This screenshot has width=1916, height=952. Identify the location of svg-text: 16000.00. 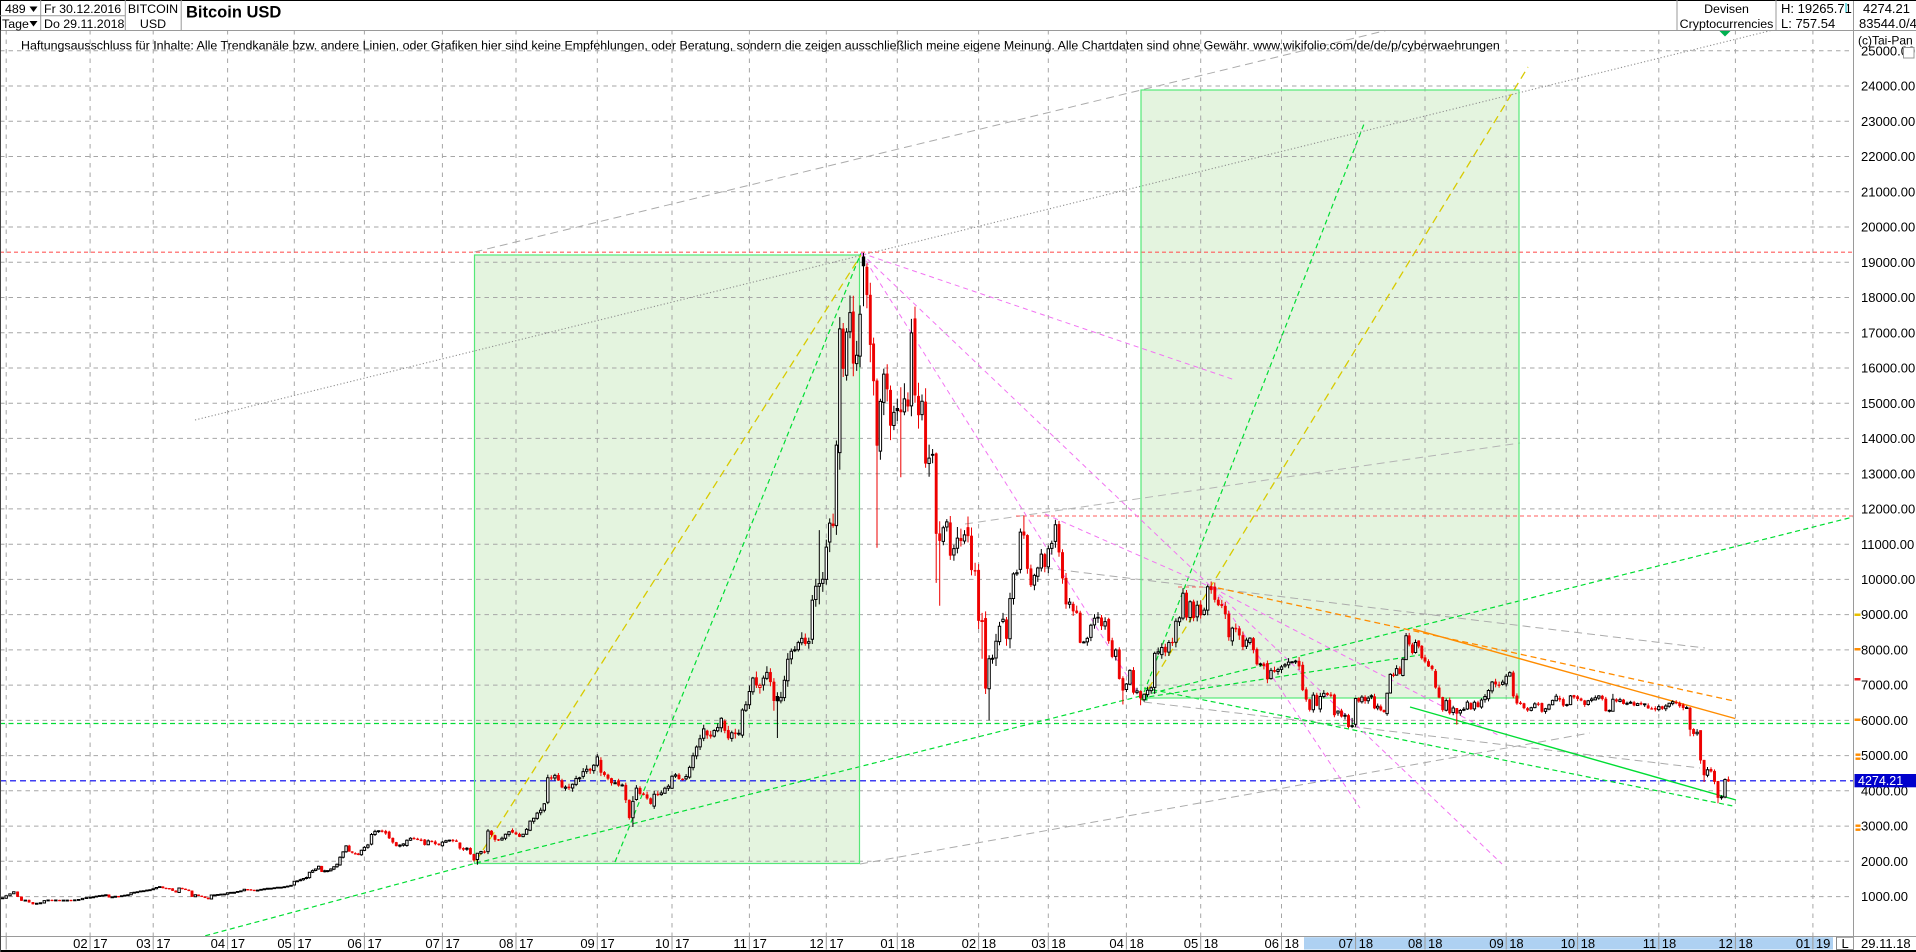
(1888, 368).